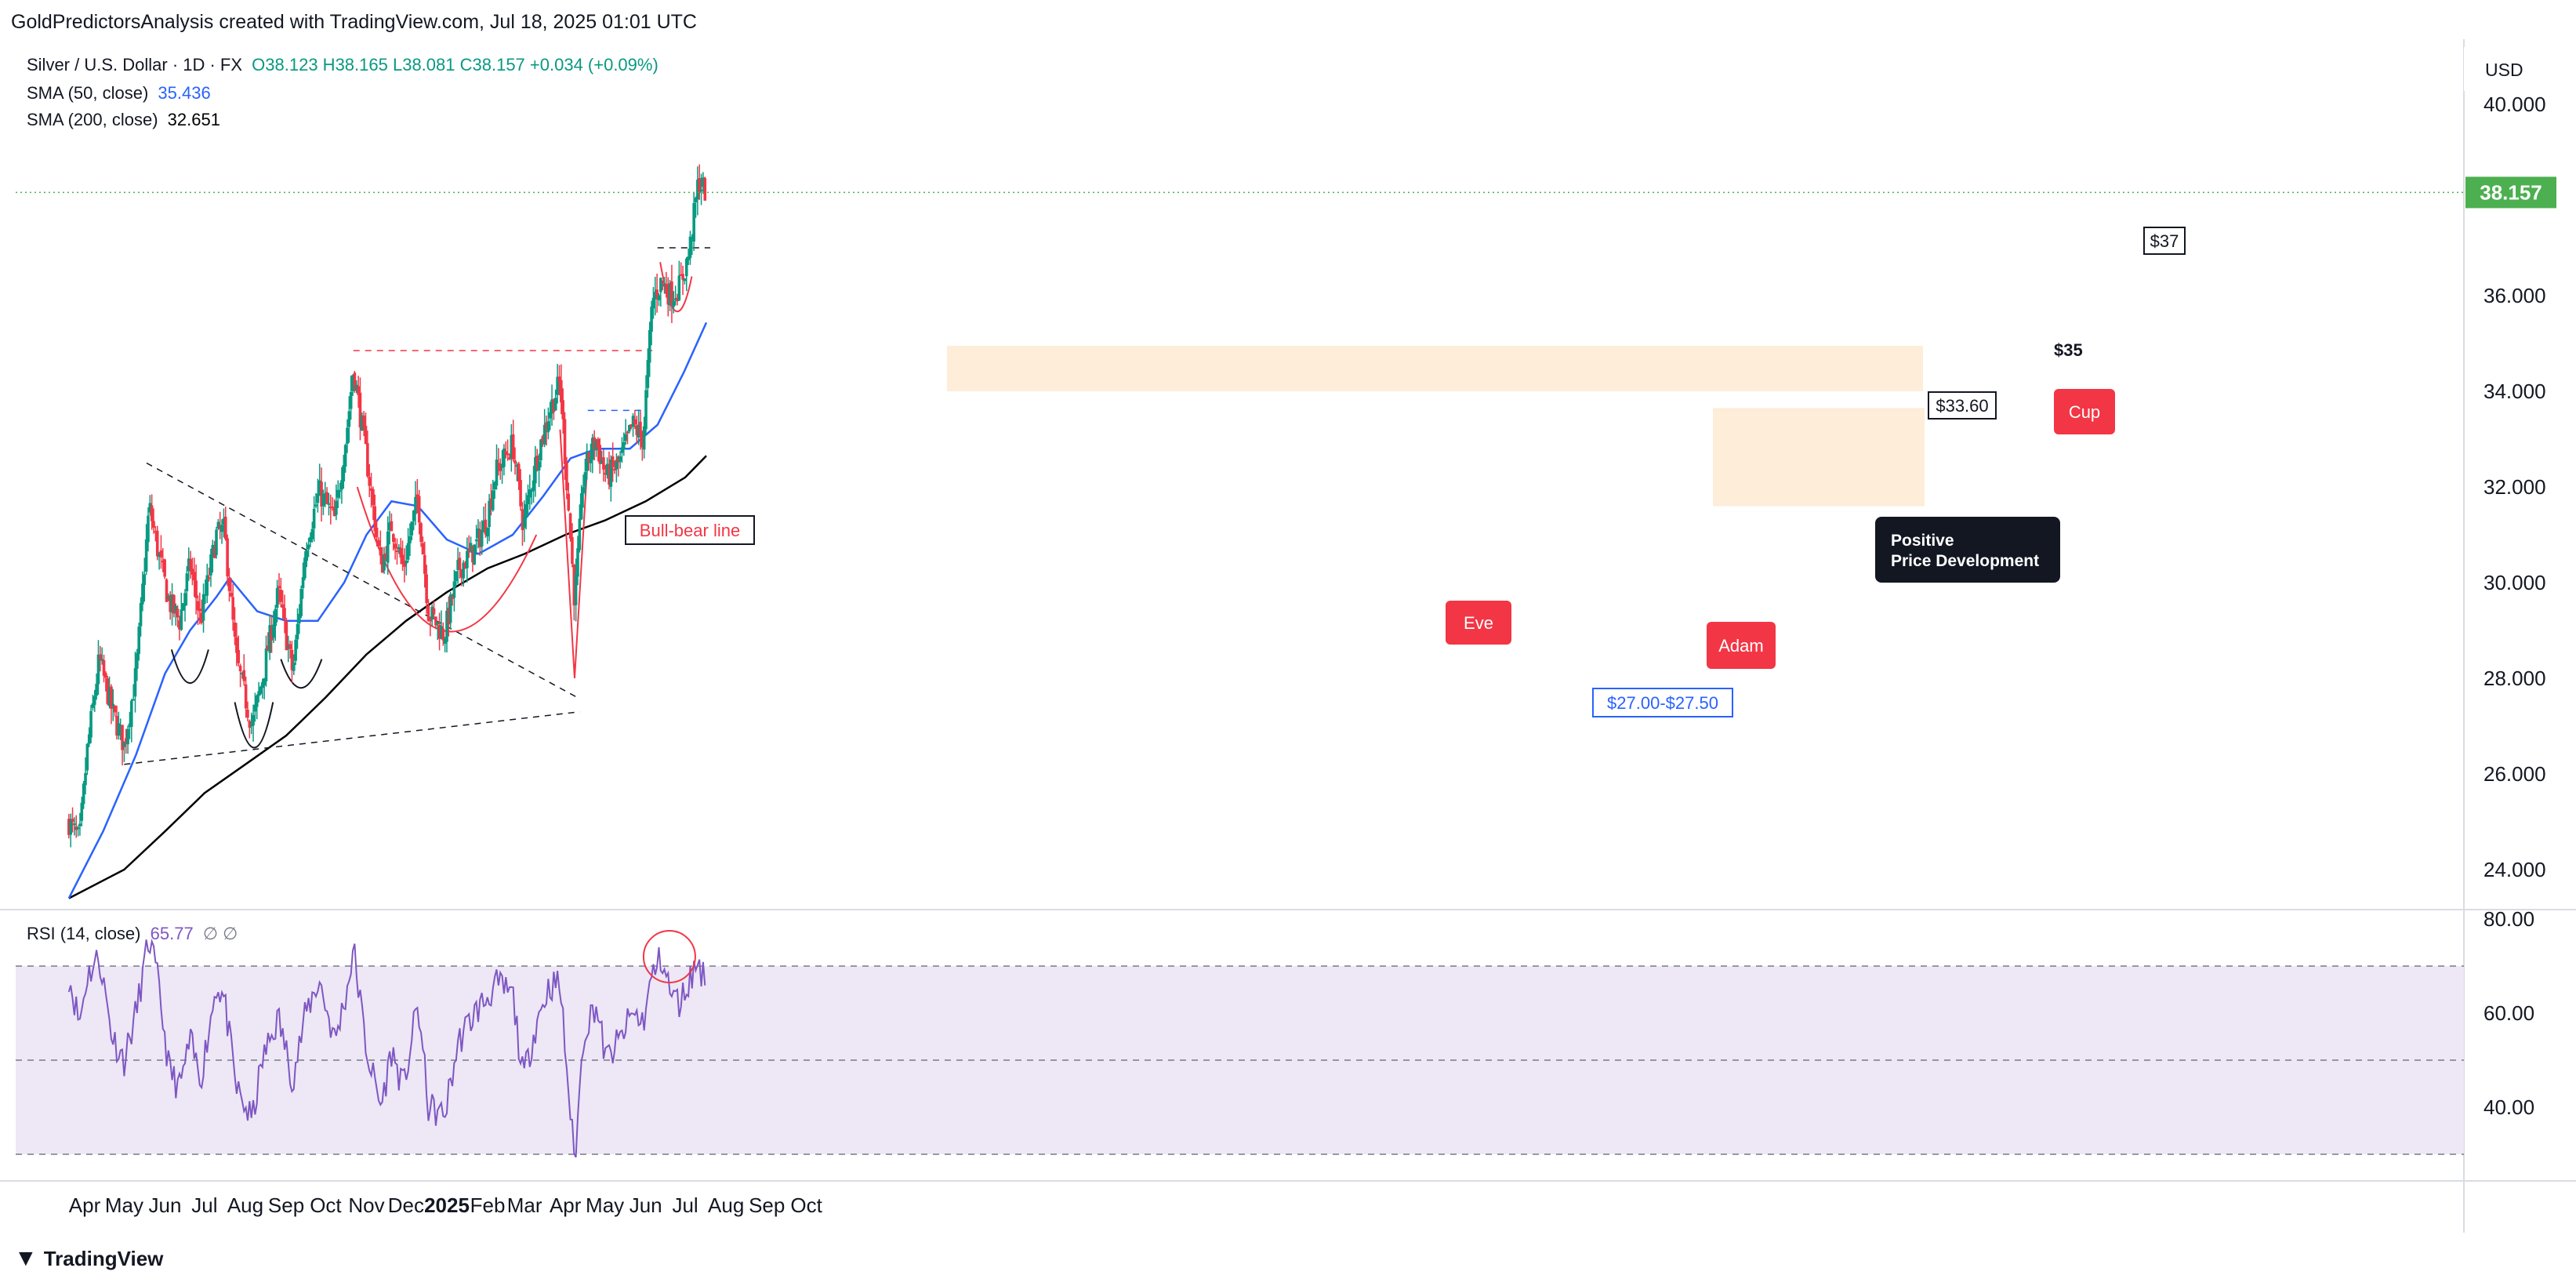  I want to click on y-tick-label: 30.000, so click(2515, 583).